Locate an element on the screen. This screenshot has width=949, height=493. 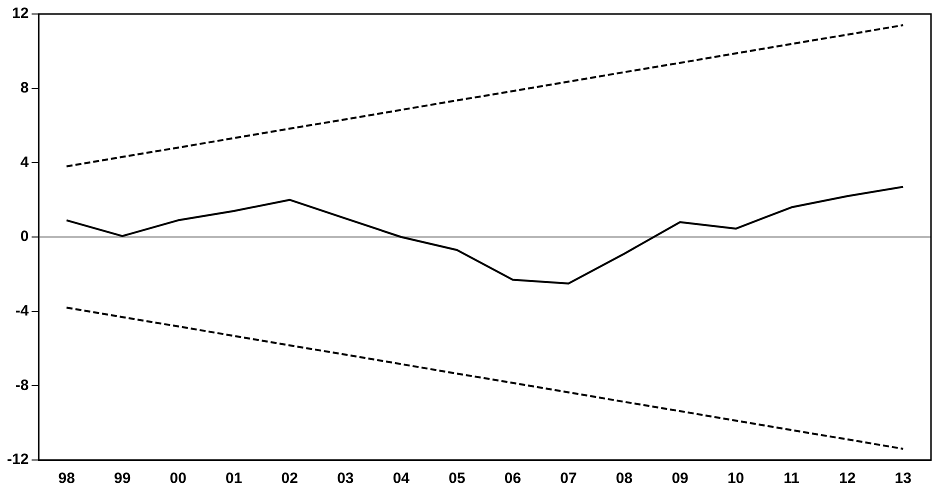
x-tick-label: 99 is located at coordinates (122, 479).